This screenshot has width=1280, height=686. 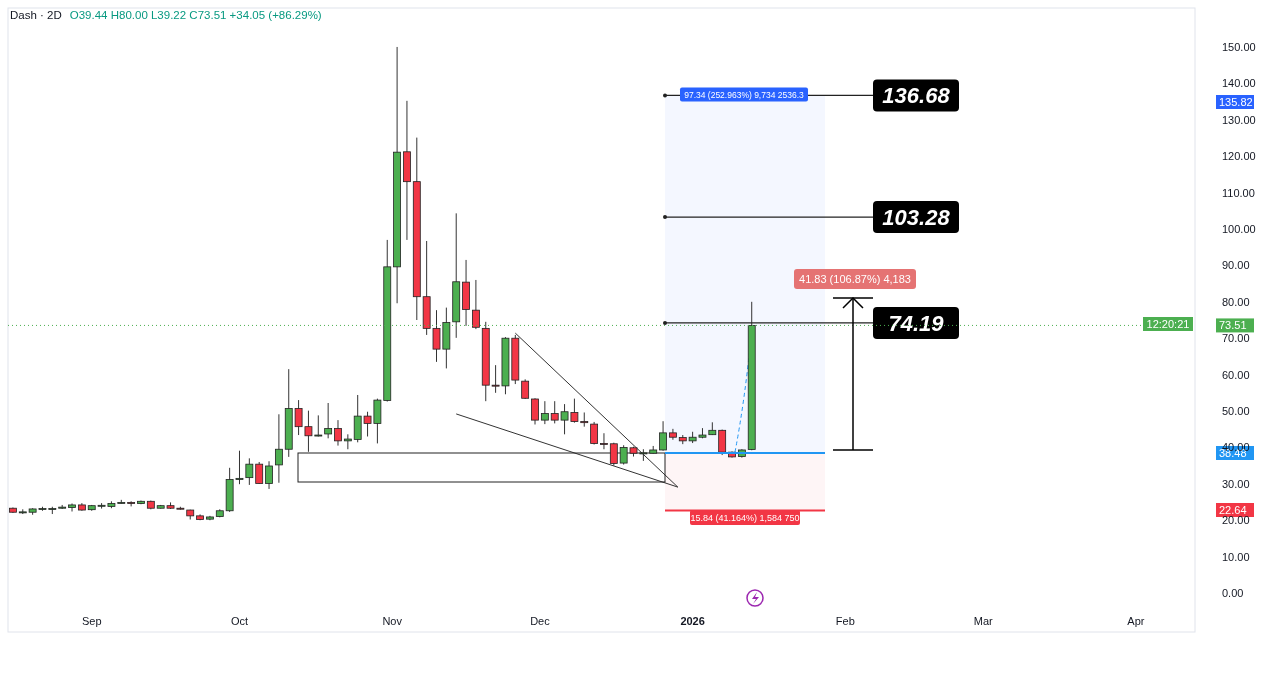 I want to click on y-tick-label: 120.00, so click(x=1239, y=156).